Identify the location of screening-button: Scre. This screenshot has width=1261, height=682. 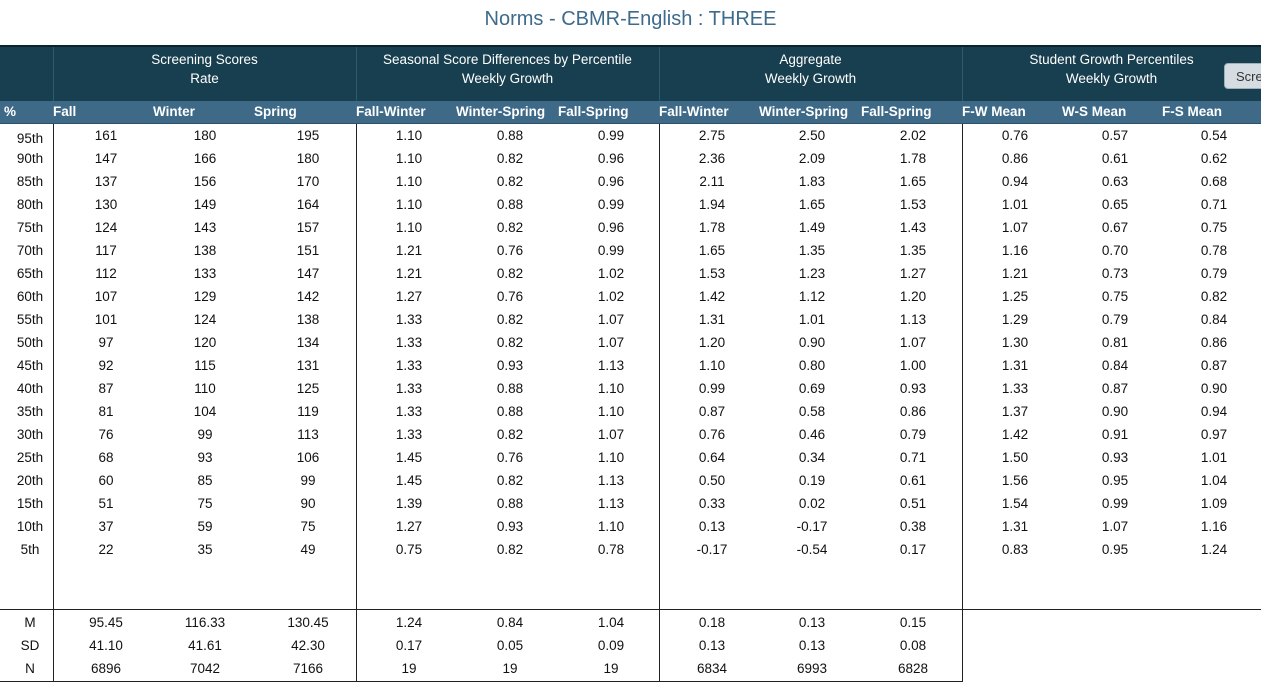
(1242, 76).